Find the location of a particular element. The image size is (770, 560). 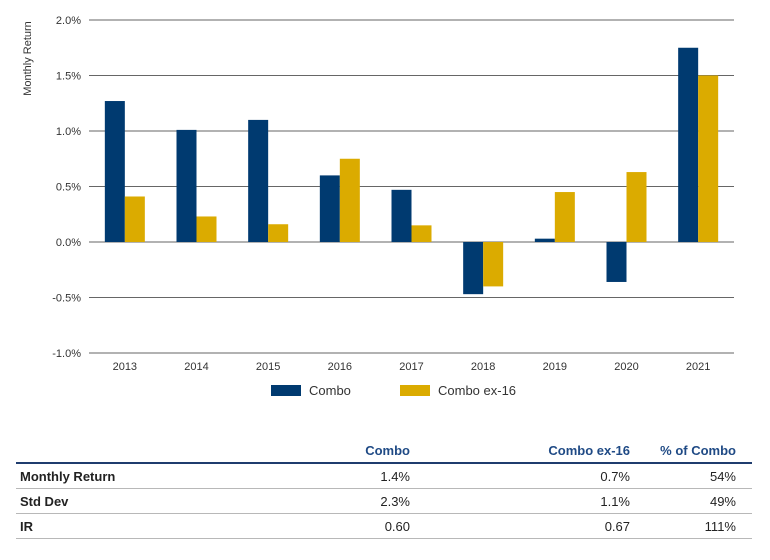

y-tick-label: 1.0% is located at coordinates (68, 132).